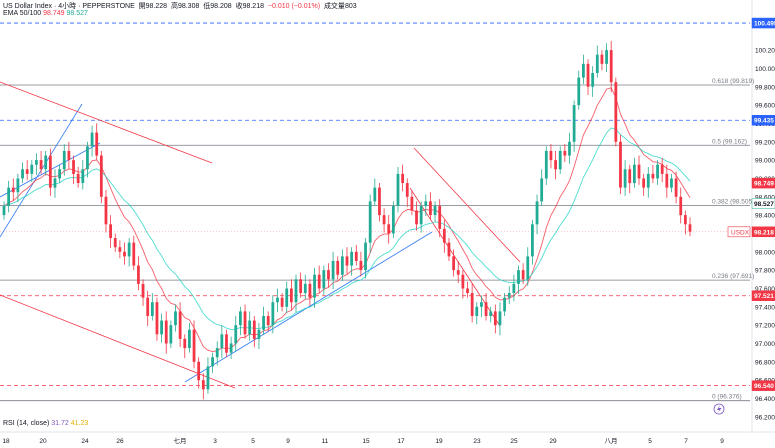 The width and height of the screenshot is (775, 448). Describe the element at coordinates (763, 120) in the screenshot. I see `price-label-box` at that location.